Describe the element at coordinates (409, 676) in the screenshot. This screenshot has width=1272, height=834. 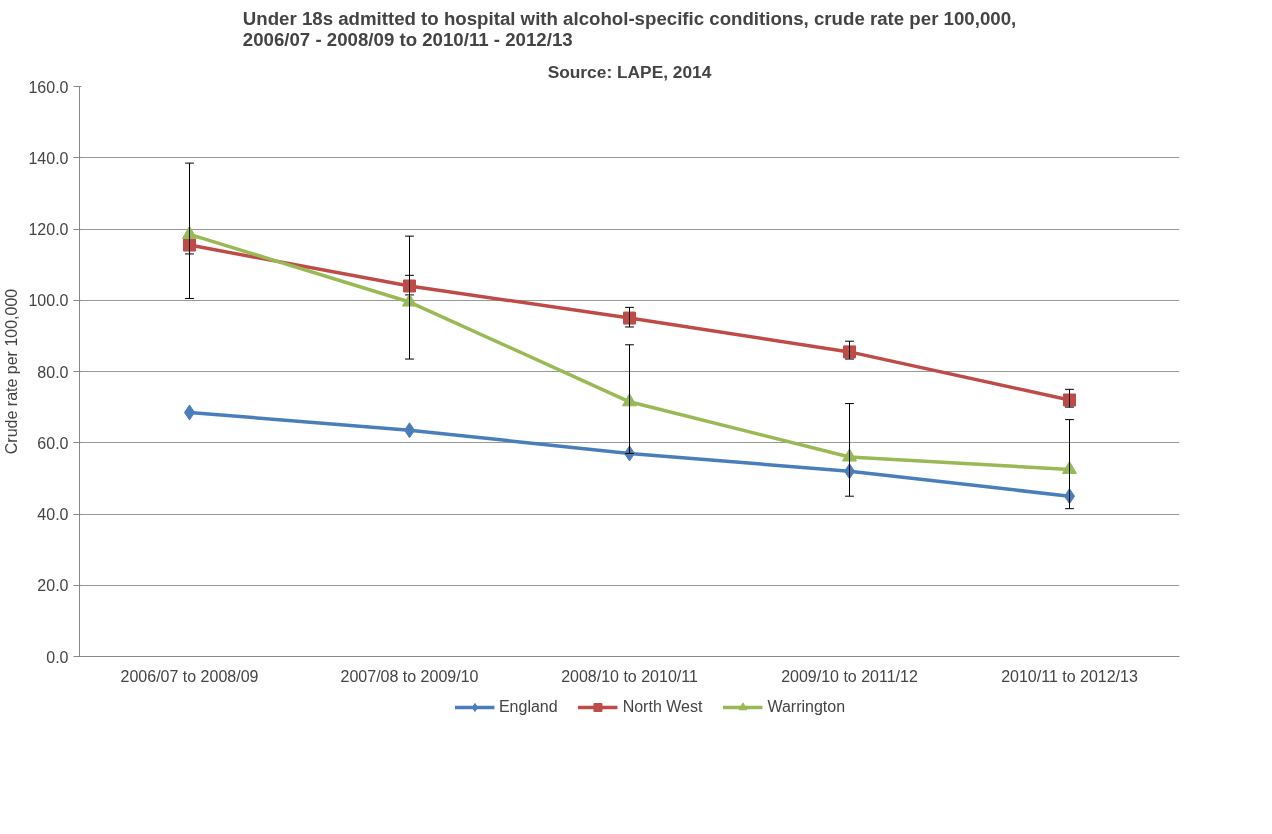
I see `x-tick-label: 2007/08 to 2009/10` at that location.